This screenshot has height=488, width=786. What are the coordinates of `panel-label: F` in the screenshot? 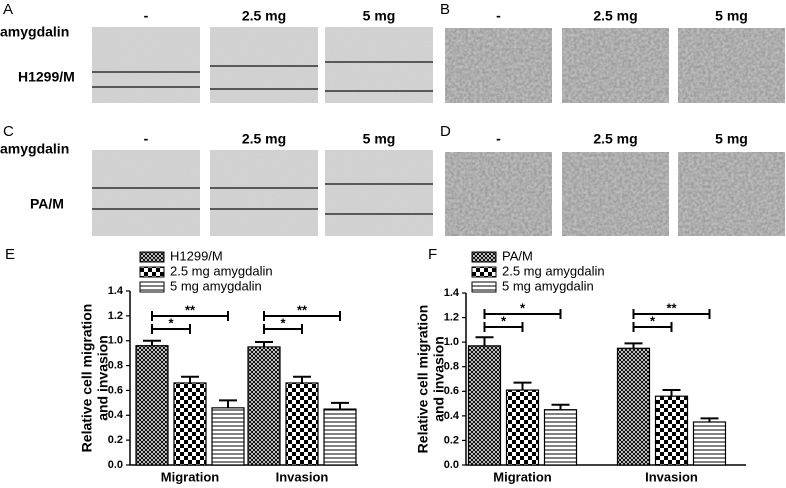 It's located at (432, 254).